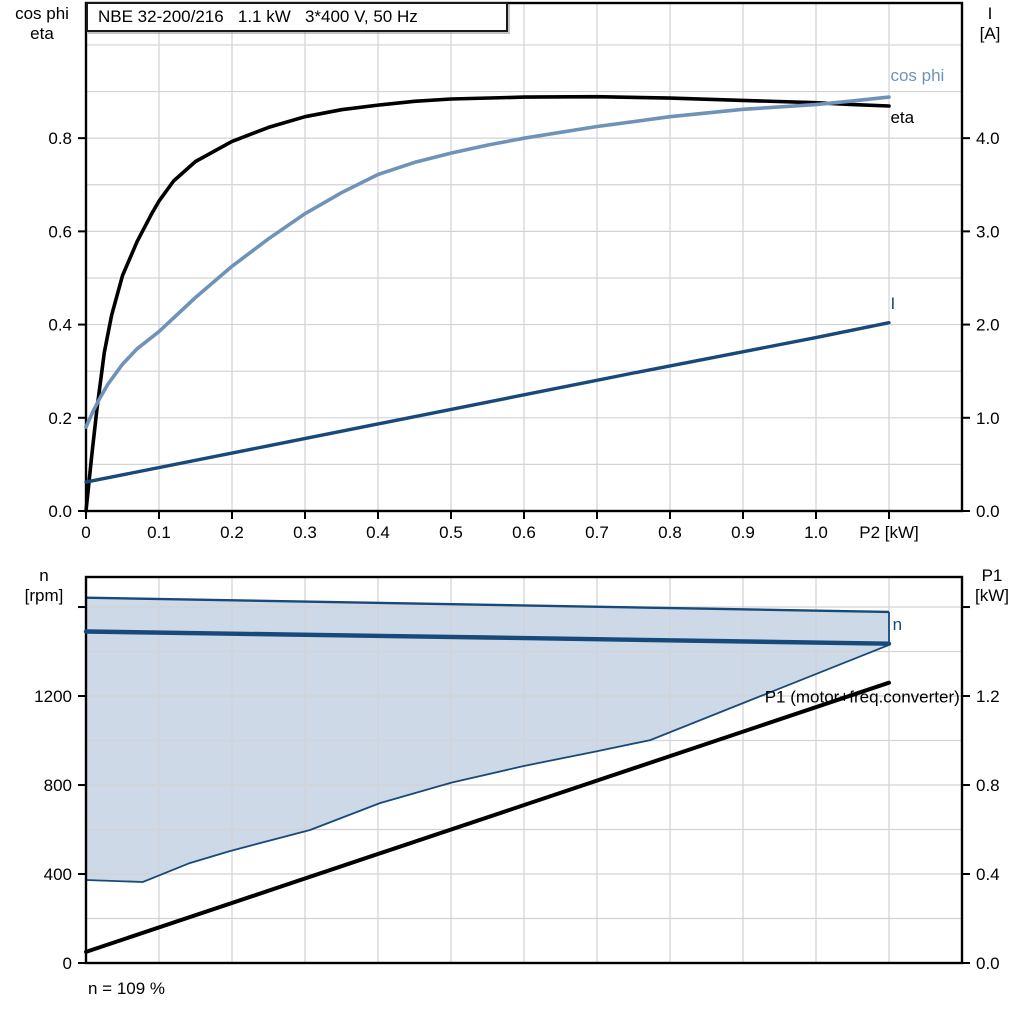 The width and height of the screenshot is (1024, 1024). I want to click on y-right-tick-label: 0.8, so click(988, 785).